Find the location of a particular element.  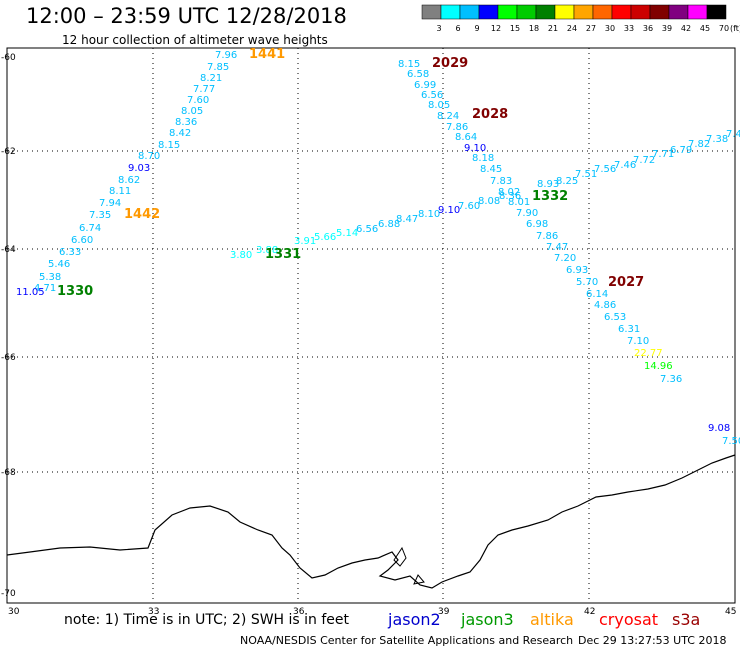

swh-value: 8.93 is located at coordinates (548, 184).